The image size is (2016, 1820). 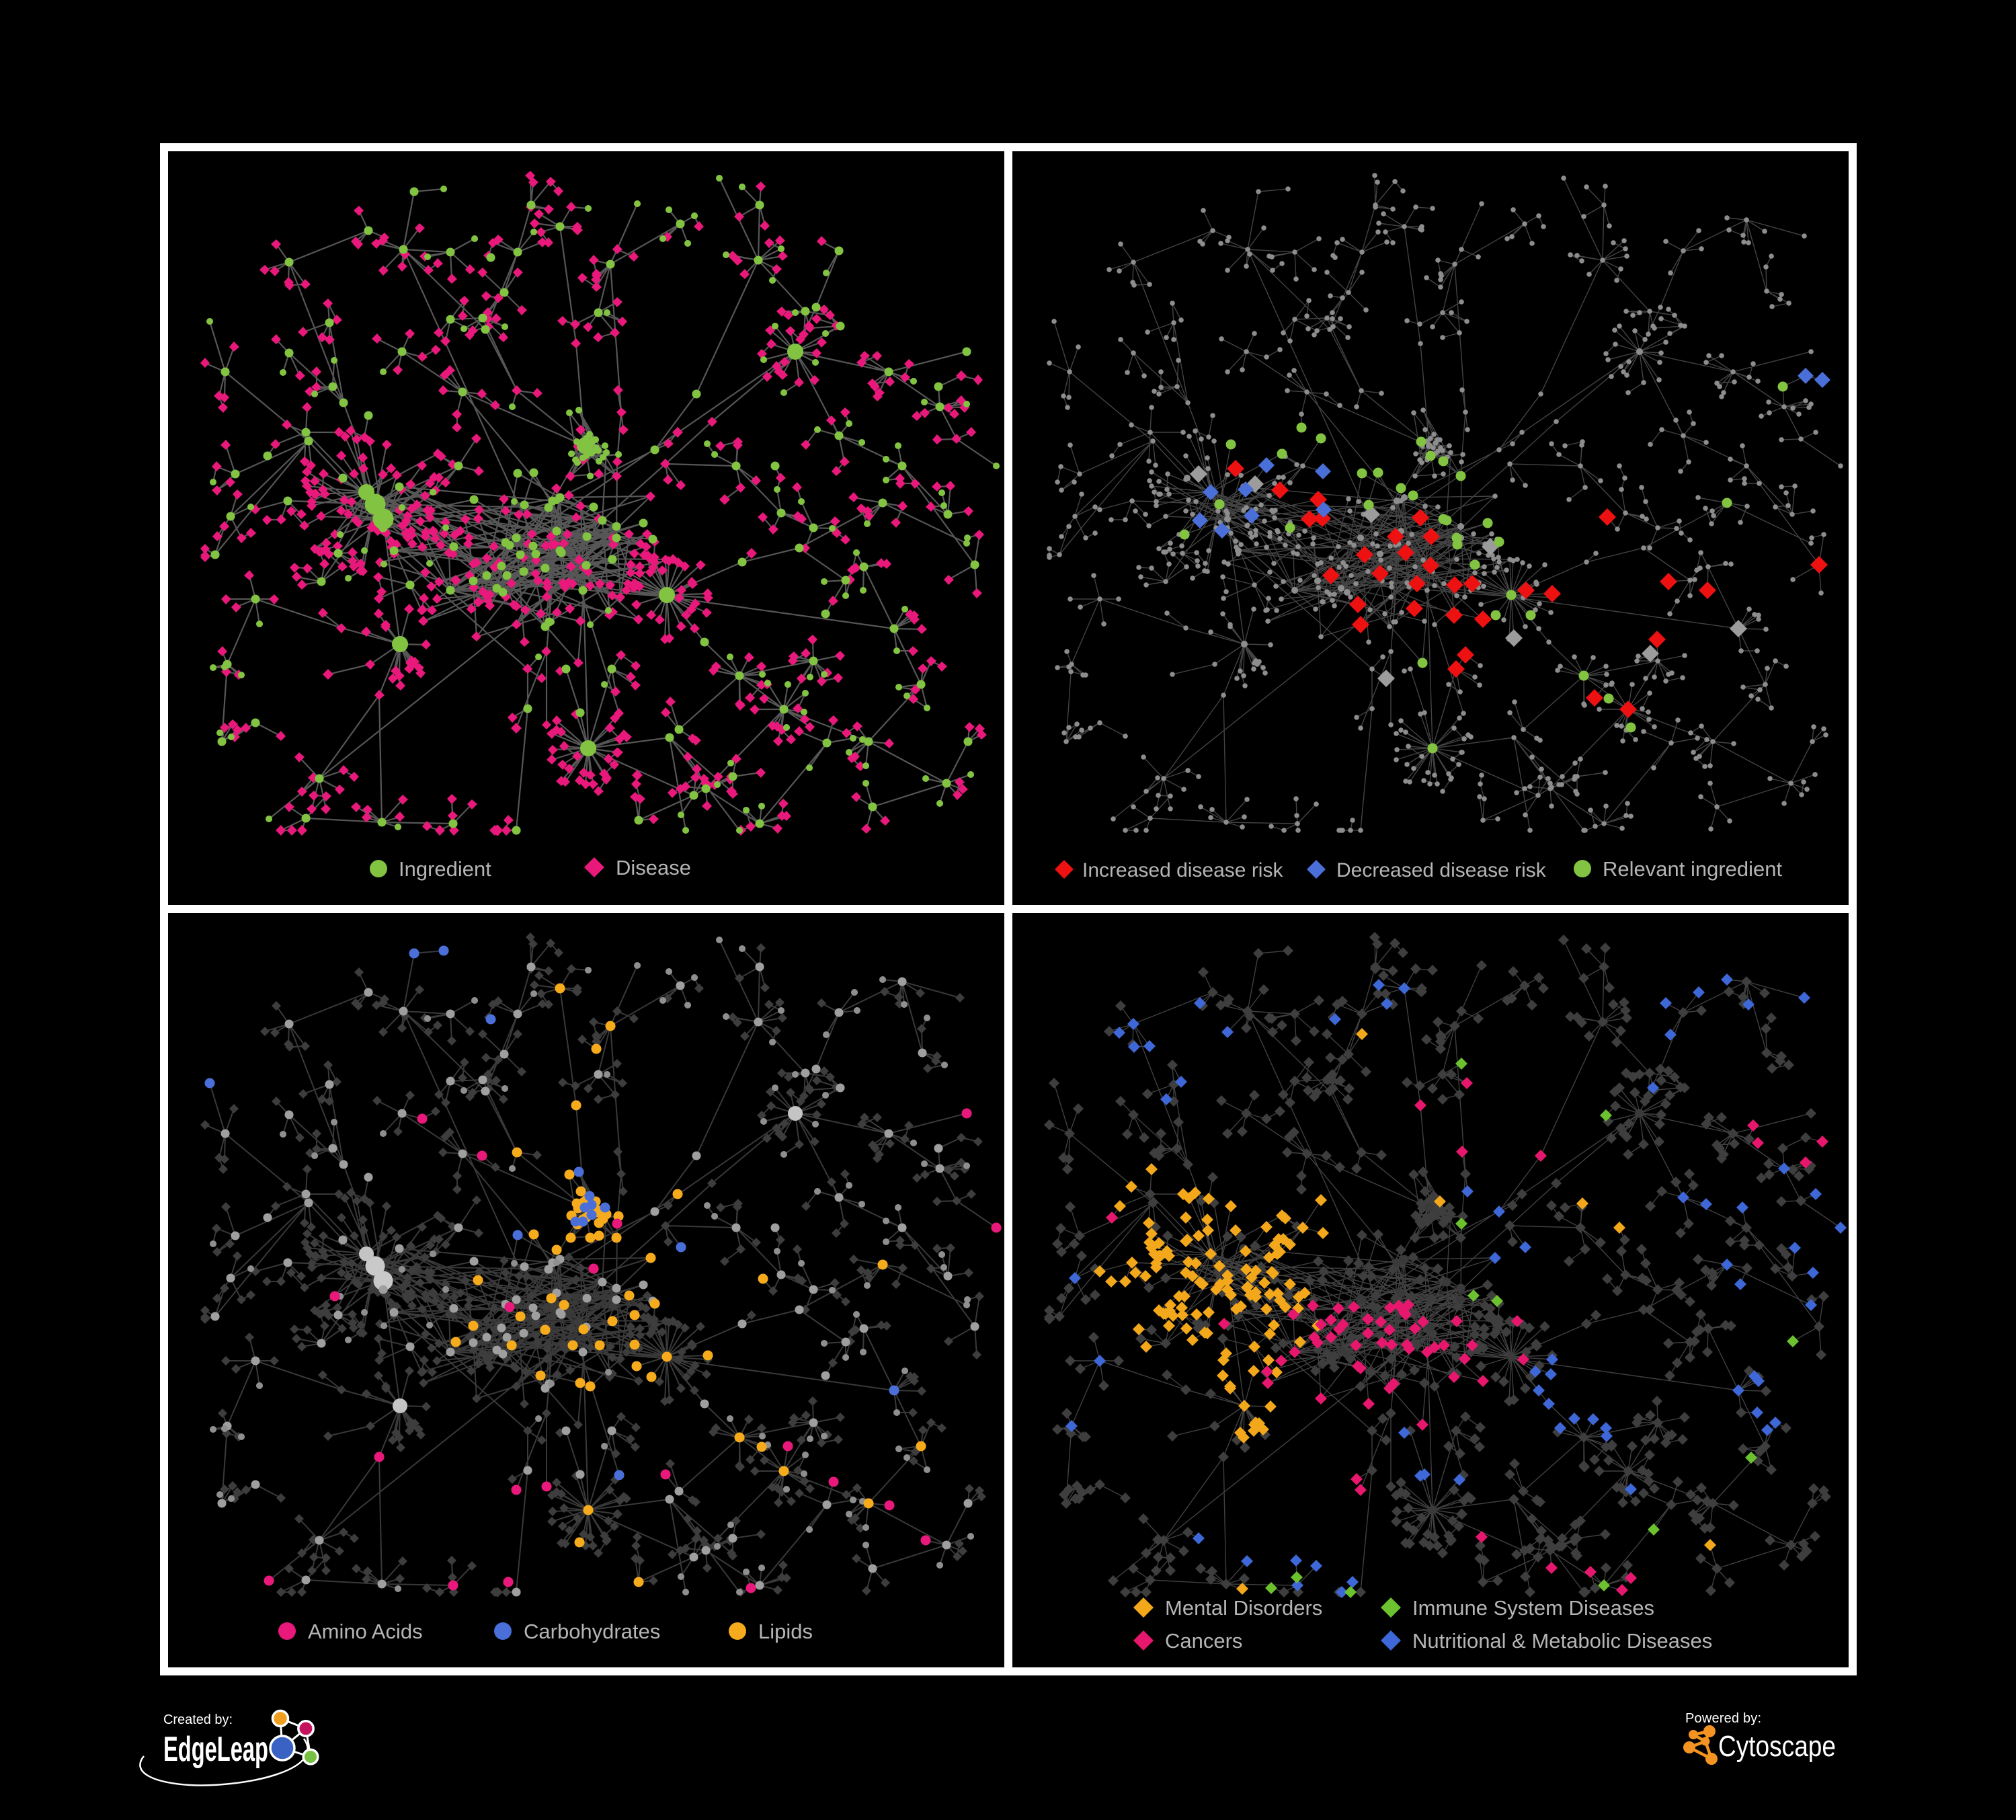 What do you see at coordinates (445, 869) in the screenshot?
I see `svg-text: Ingredient` at bounding box center [445, 869].